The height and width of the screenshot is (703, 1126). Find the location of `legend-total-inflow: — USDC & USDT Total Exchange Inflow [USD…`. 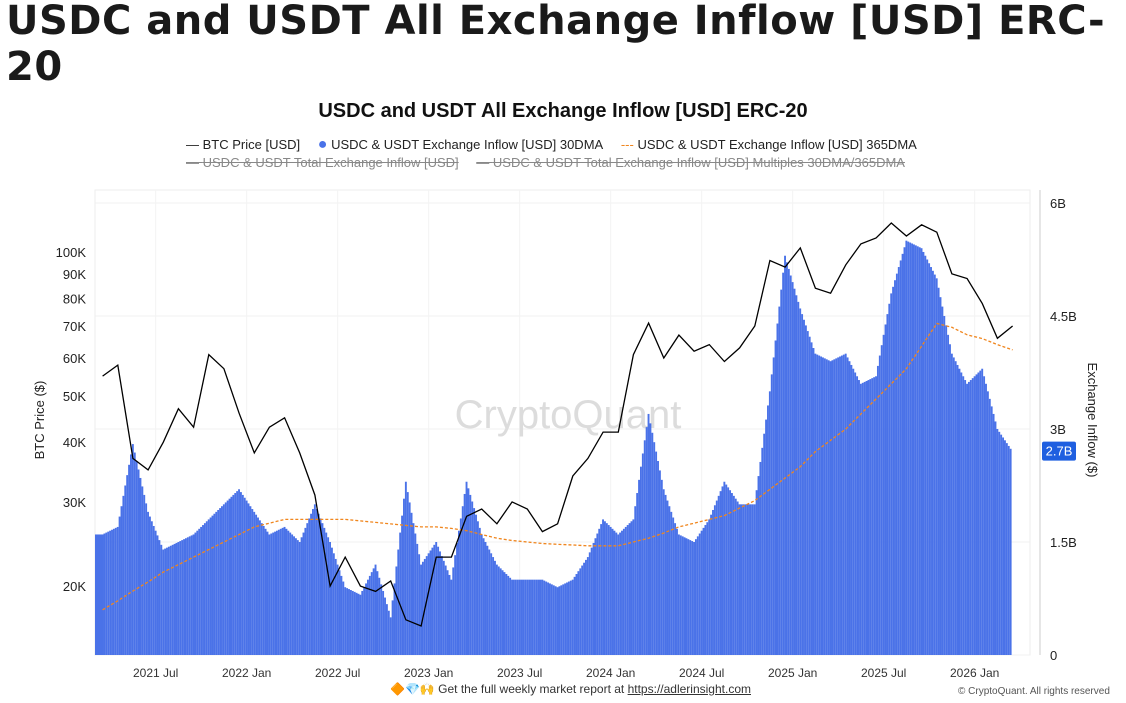

legend-total-inflow: — USDC & USDT Total Exchange Inflow [USD… is located at coordinates (322, 162).